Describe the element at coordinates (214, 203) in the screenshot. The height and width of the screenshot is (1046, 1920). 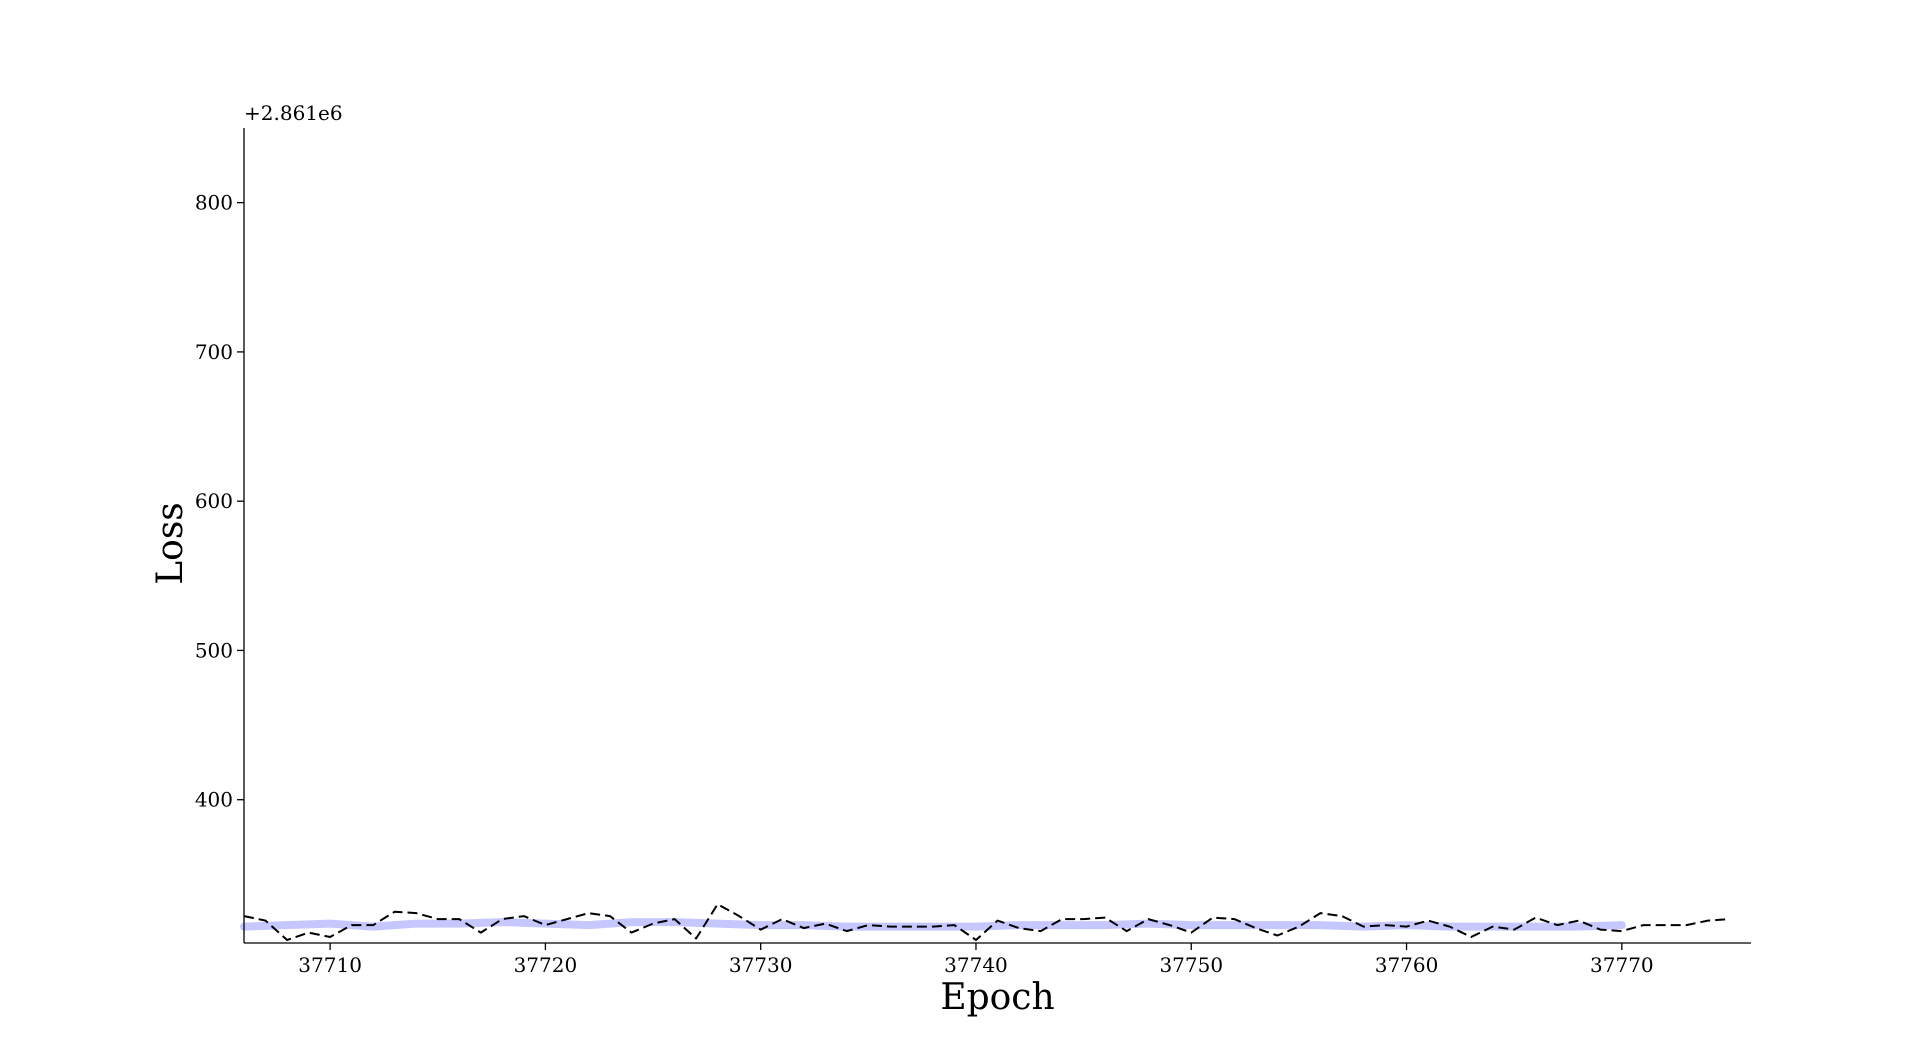
I see `y-tick-label: 800` at that location.